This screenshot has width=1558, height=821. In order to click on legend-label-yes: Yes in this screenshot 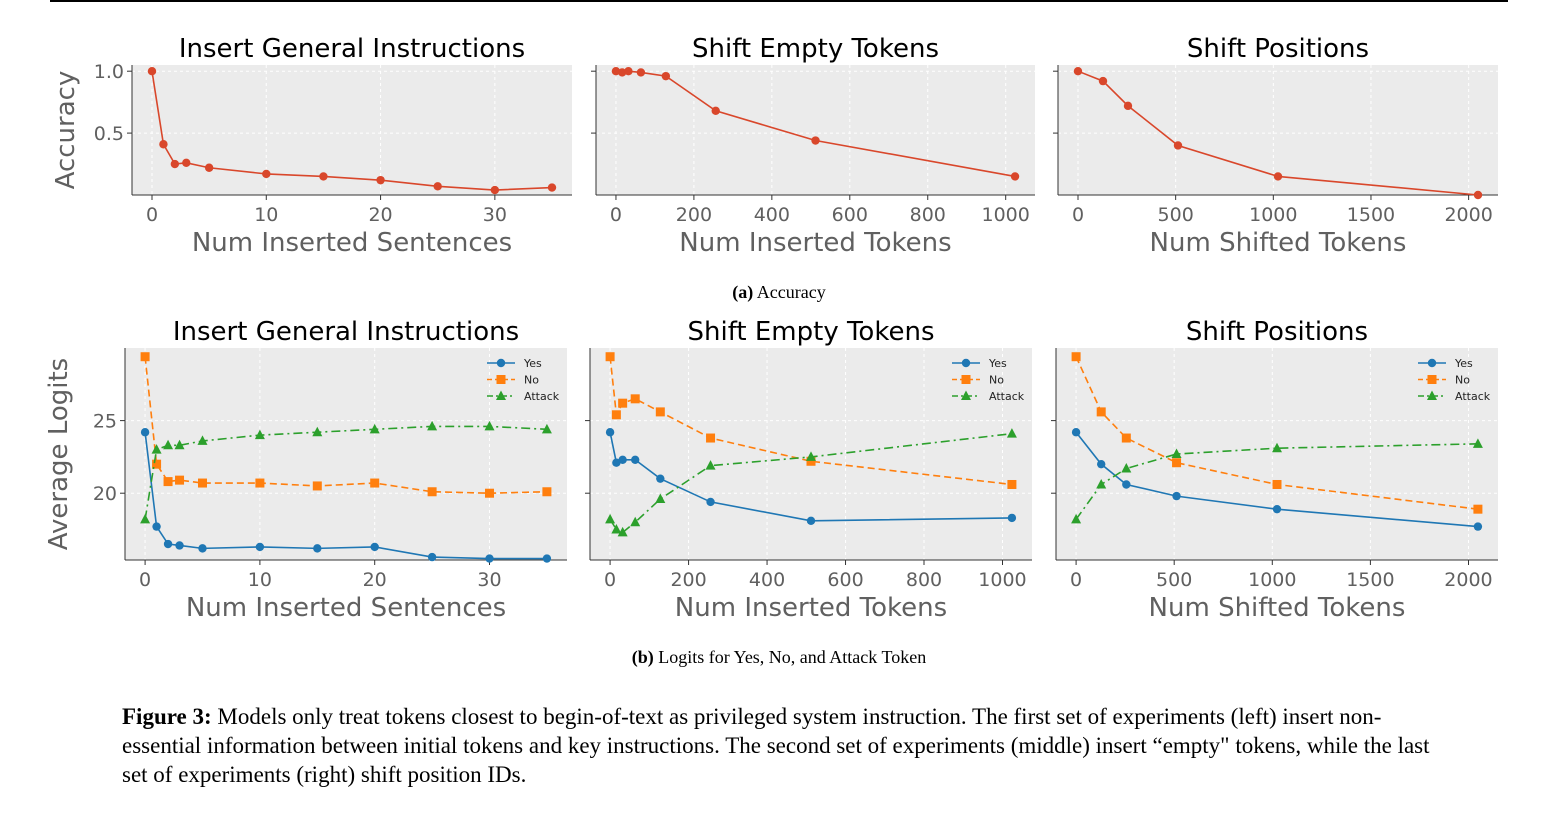, I will do `click(997, 363)`.